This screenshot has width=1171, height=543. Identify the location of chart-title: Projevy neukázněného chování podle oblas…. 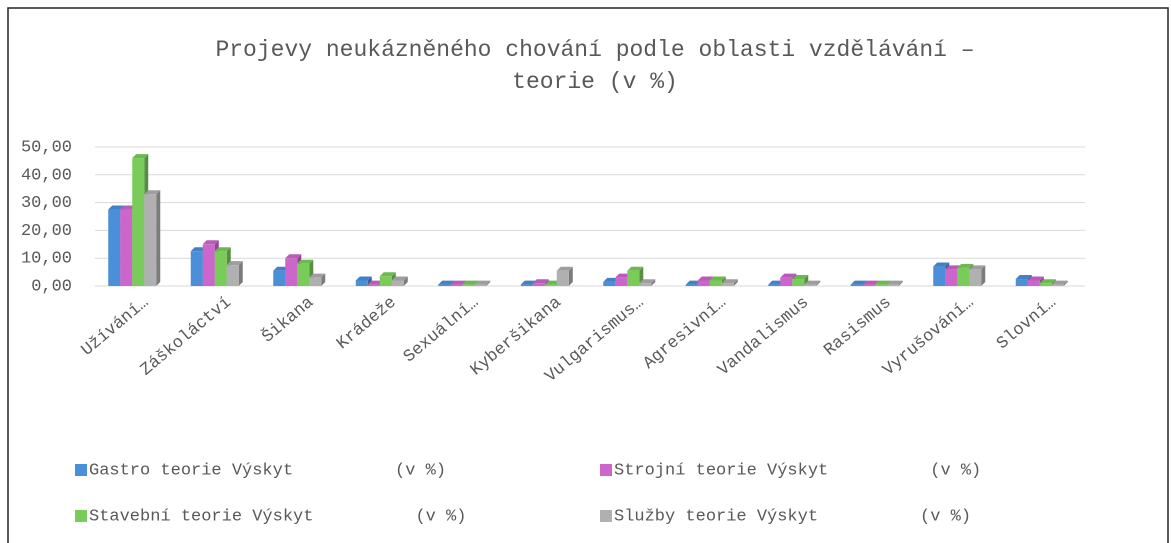
(595, 66).